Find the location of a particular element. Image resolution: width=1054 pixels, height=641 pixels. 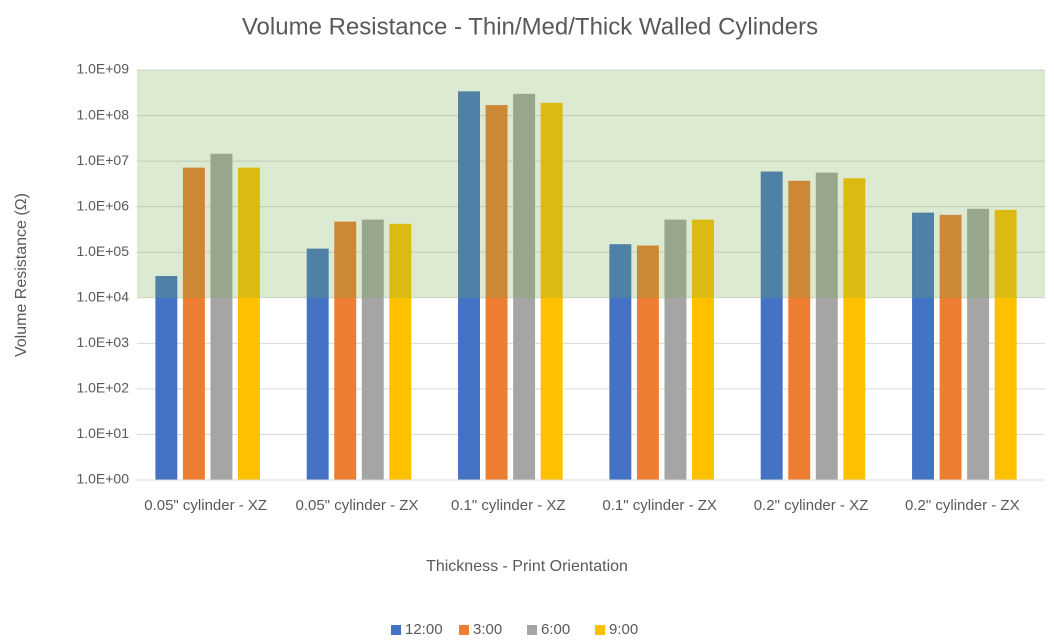

x-tick-label: 0.05" cylinder - ZX is located at coordinates (357, 505).